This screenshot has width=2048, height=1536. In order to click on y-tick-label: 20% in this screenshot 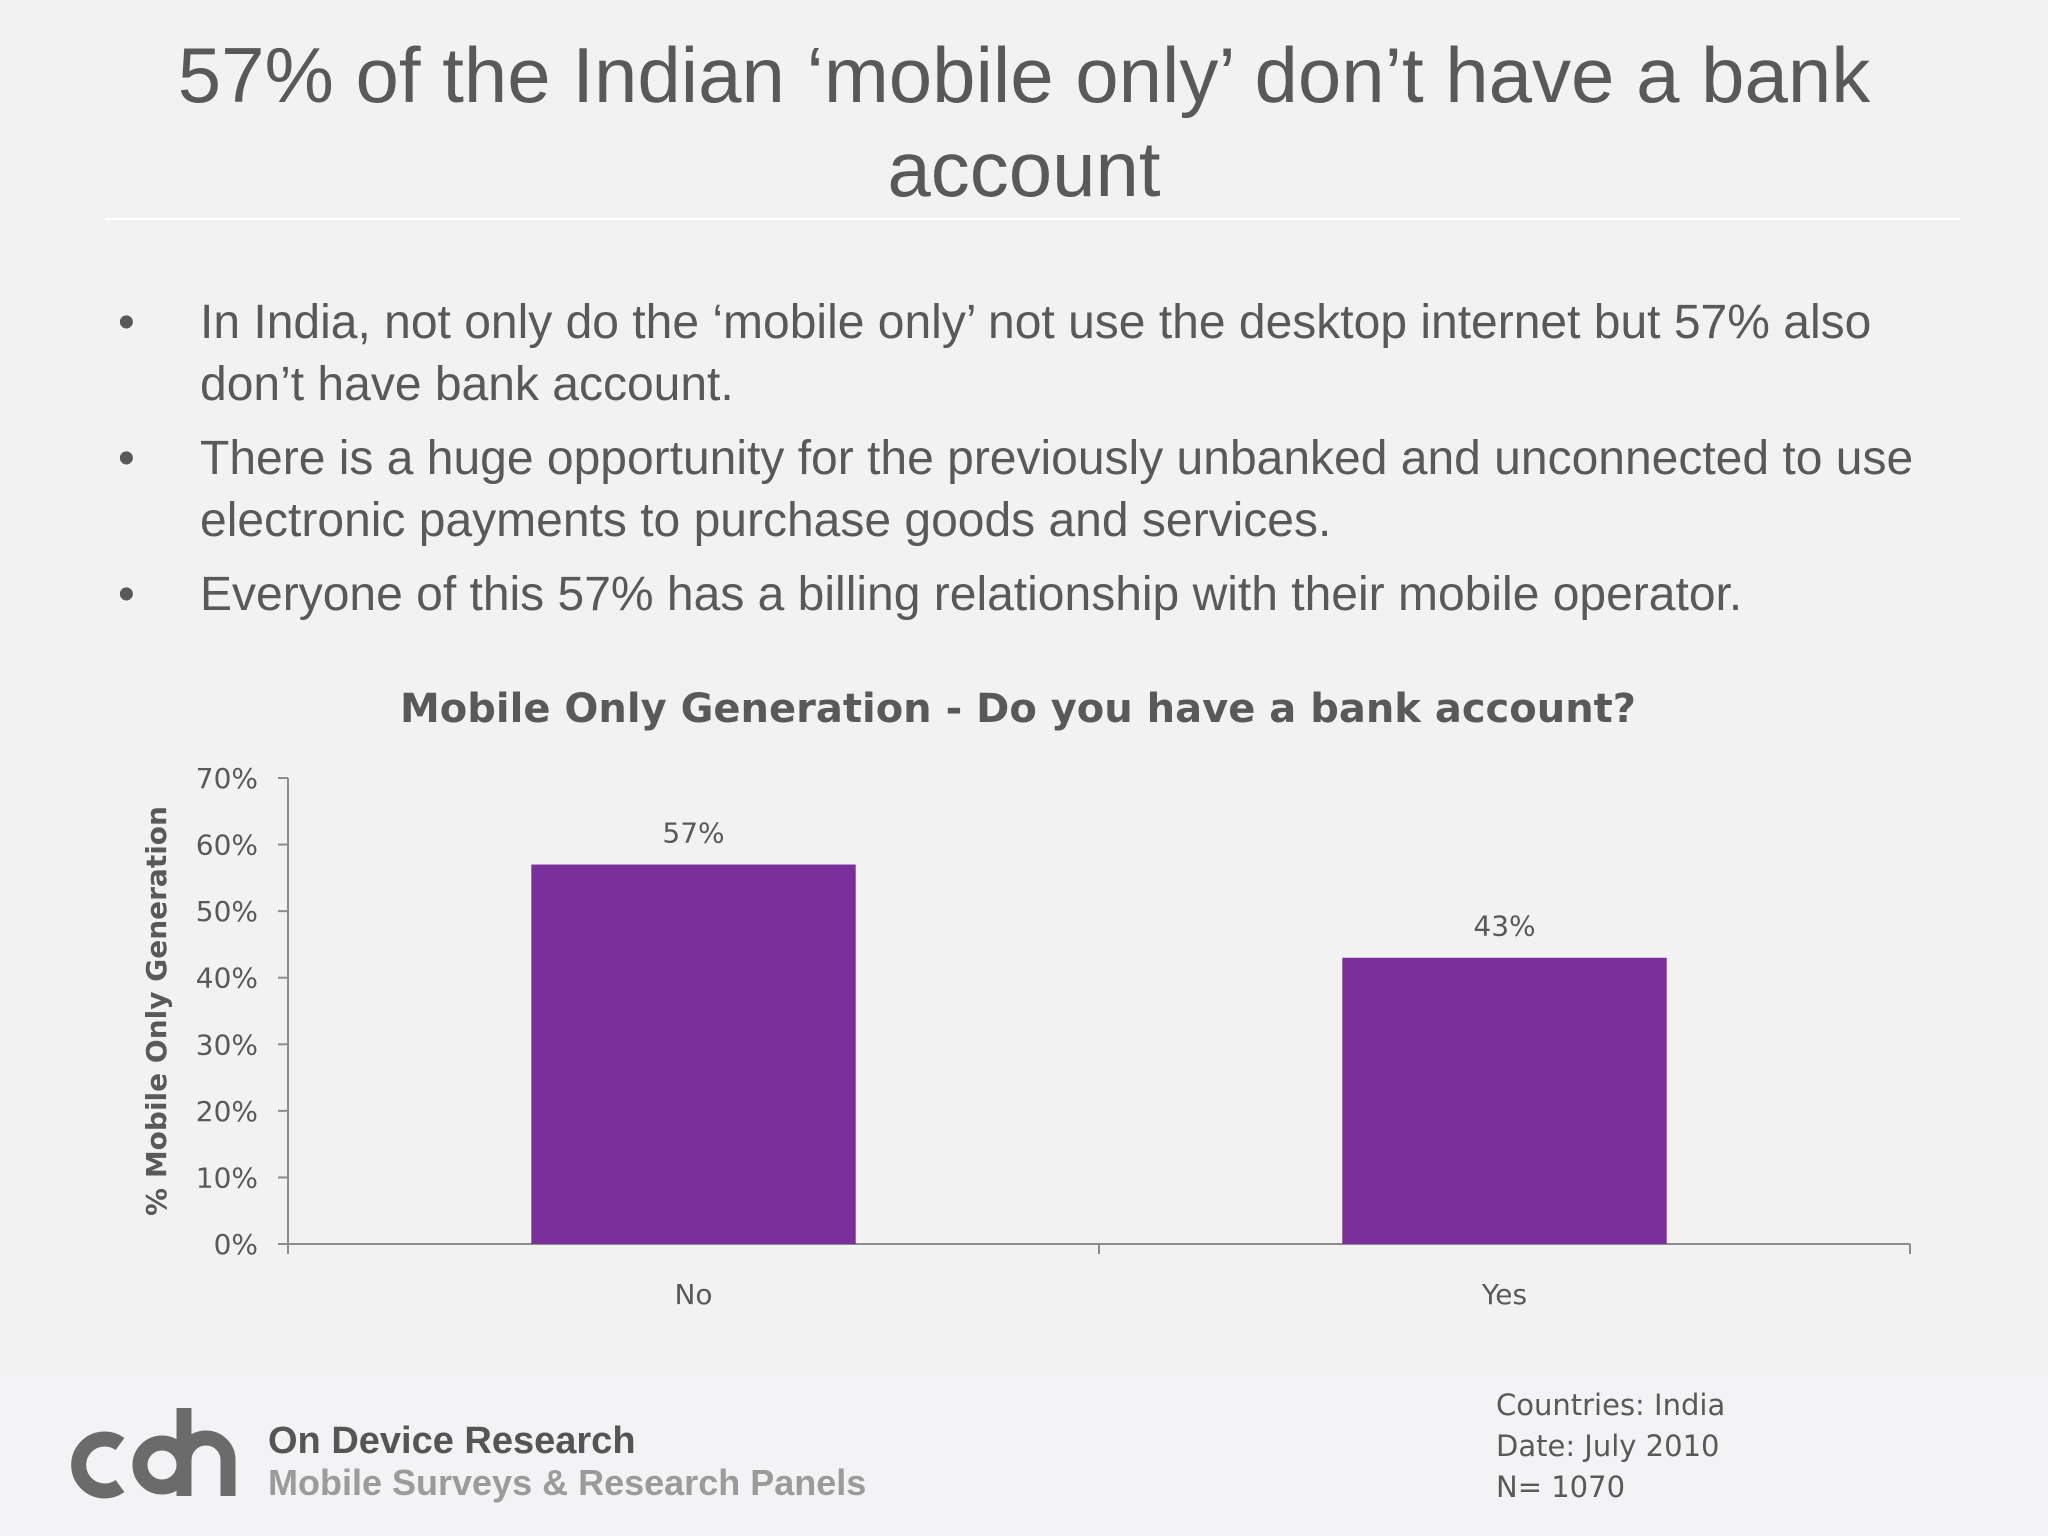, I will do `click(227, 1111)`.